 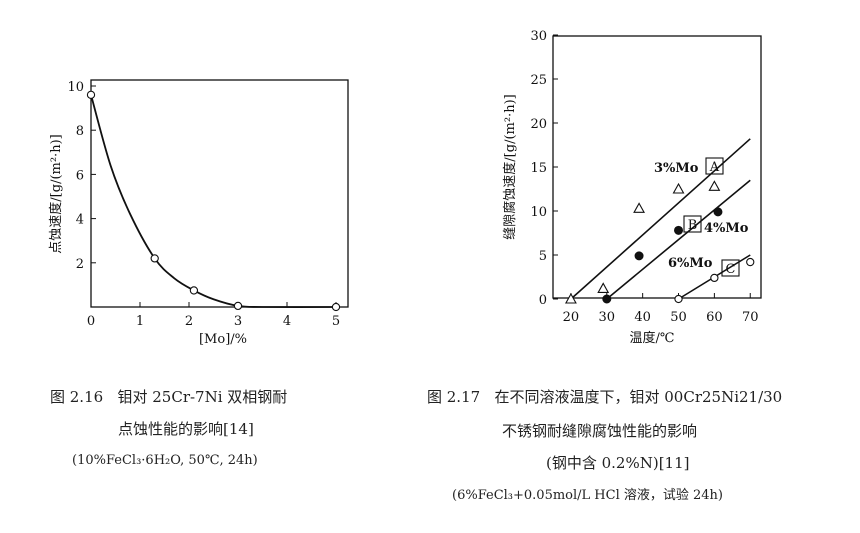 I want to click on chart1-ytick-label: 6, so click(x=80, y=175).